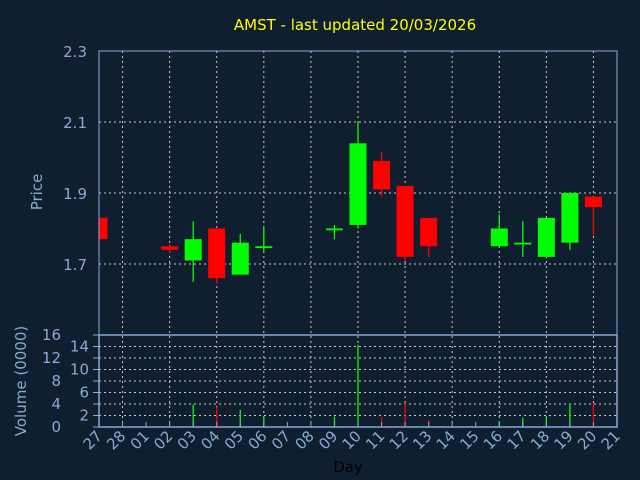  I want to click on x-tick-label: 06, so click(257, 440).